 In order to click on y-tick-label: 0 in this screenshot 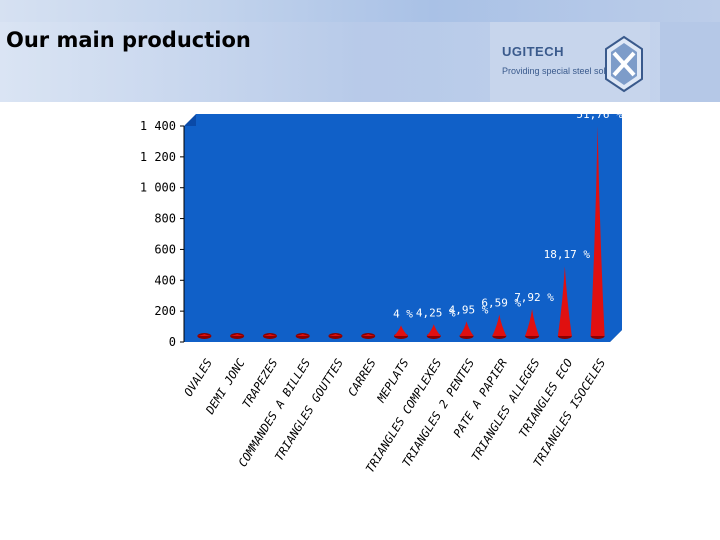, I will do `click(172, 342)`.